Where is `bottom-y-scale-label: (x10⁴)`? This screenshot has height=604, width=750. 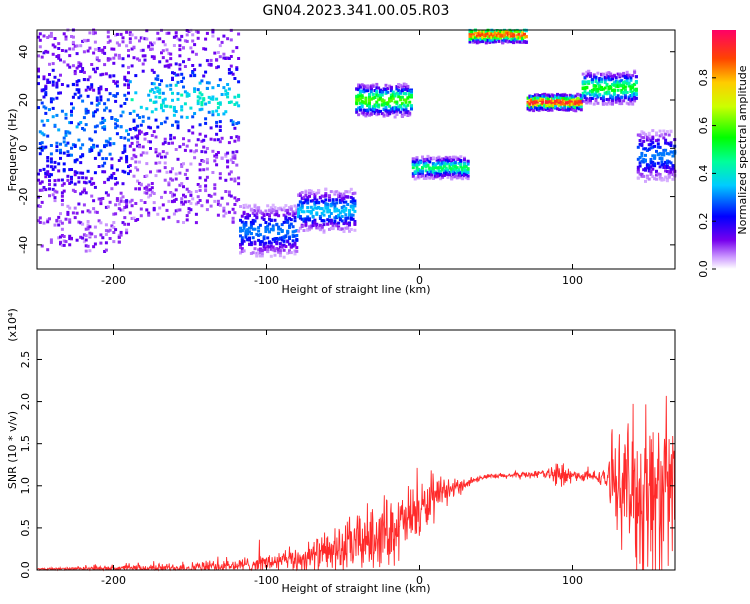
bottom-y-scale-label: (x10⁴) is located at coordinates (12, 325).